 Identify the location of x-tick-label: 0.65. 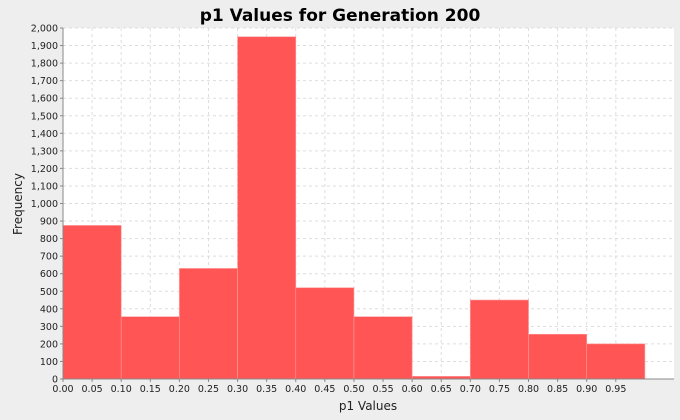
(441, 389).